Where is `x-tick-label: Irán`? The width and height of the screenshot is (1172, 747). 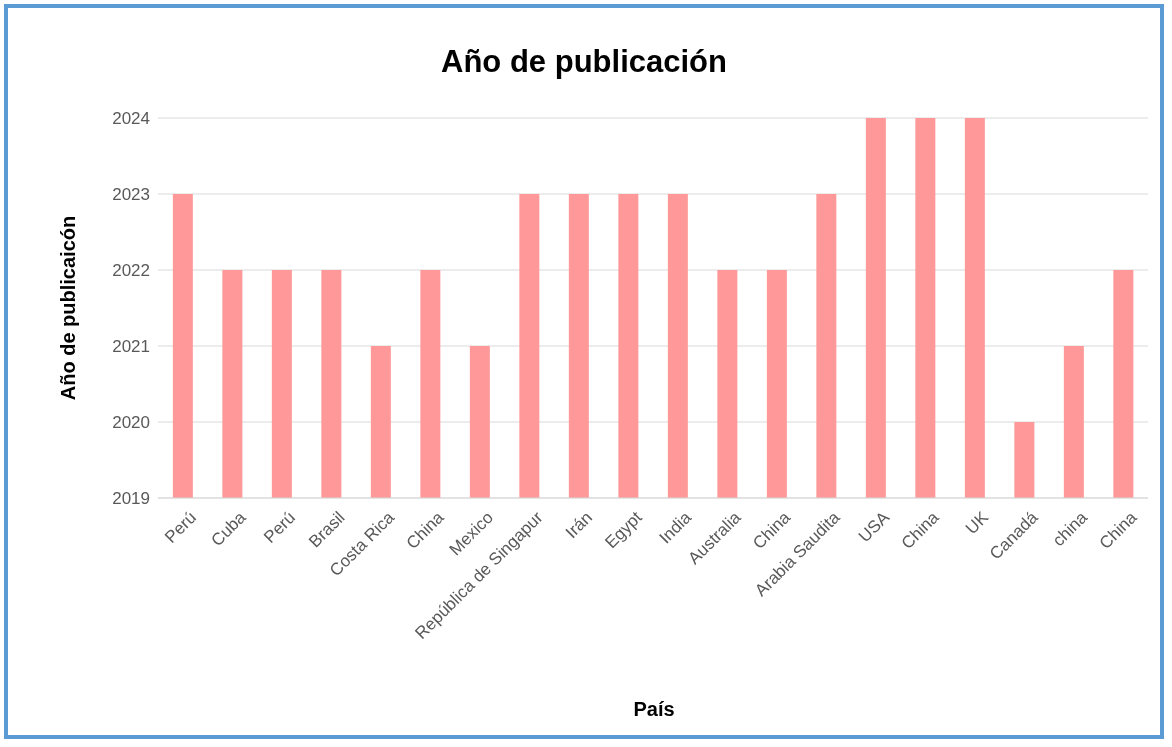 x-tick-label: Irán is located at coordinates (579, 525).